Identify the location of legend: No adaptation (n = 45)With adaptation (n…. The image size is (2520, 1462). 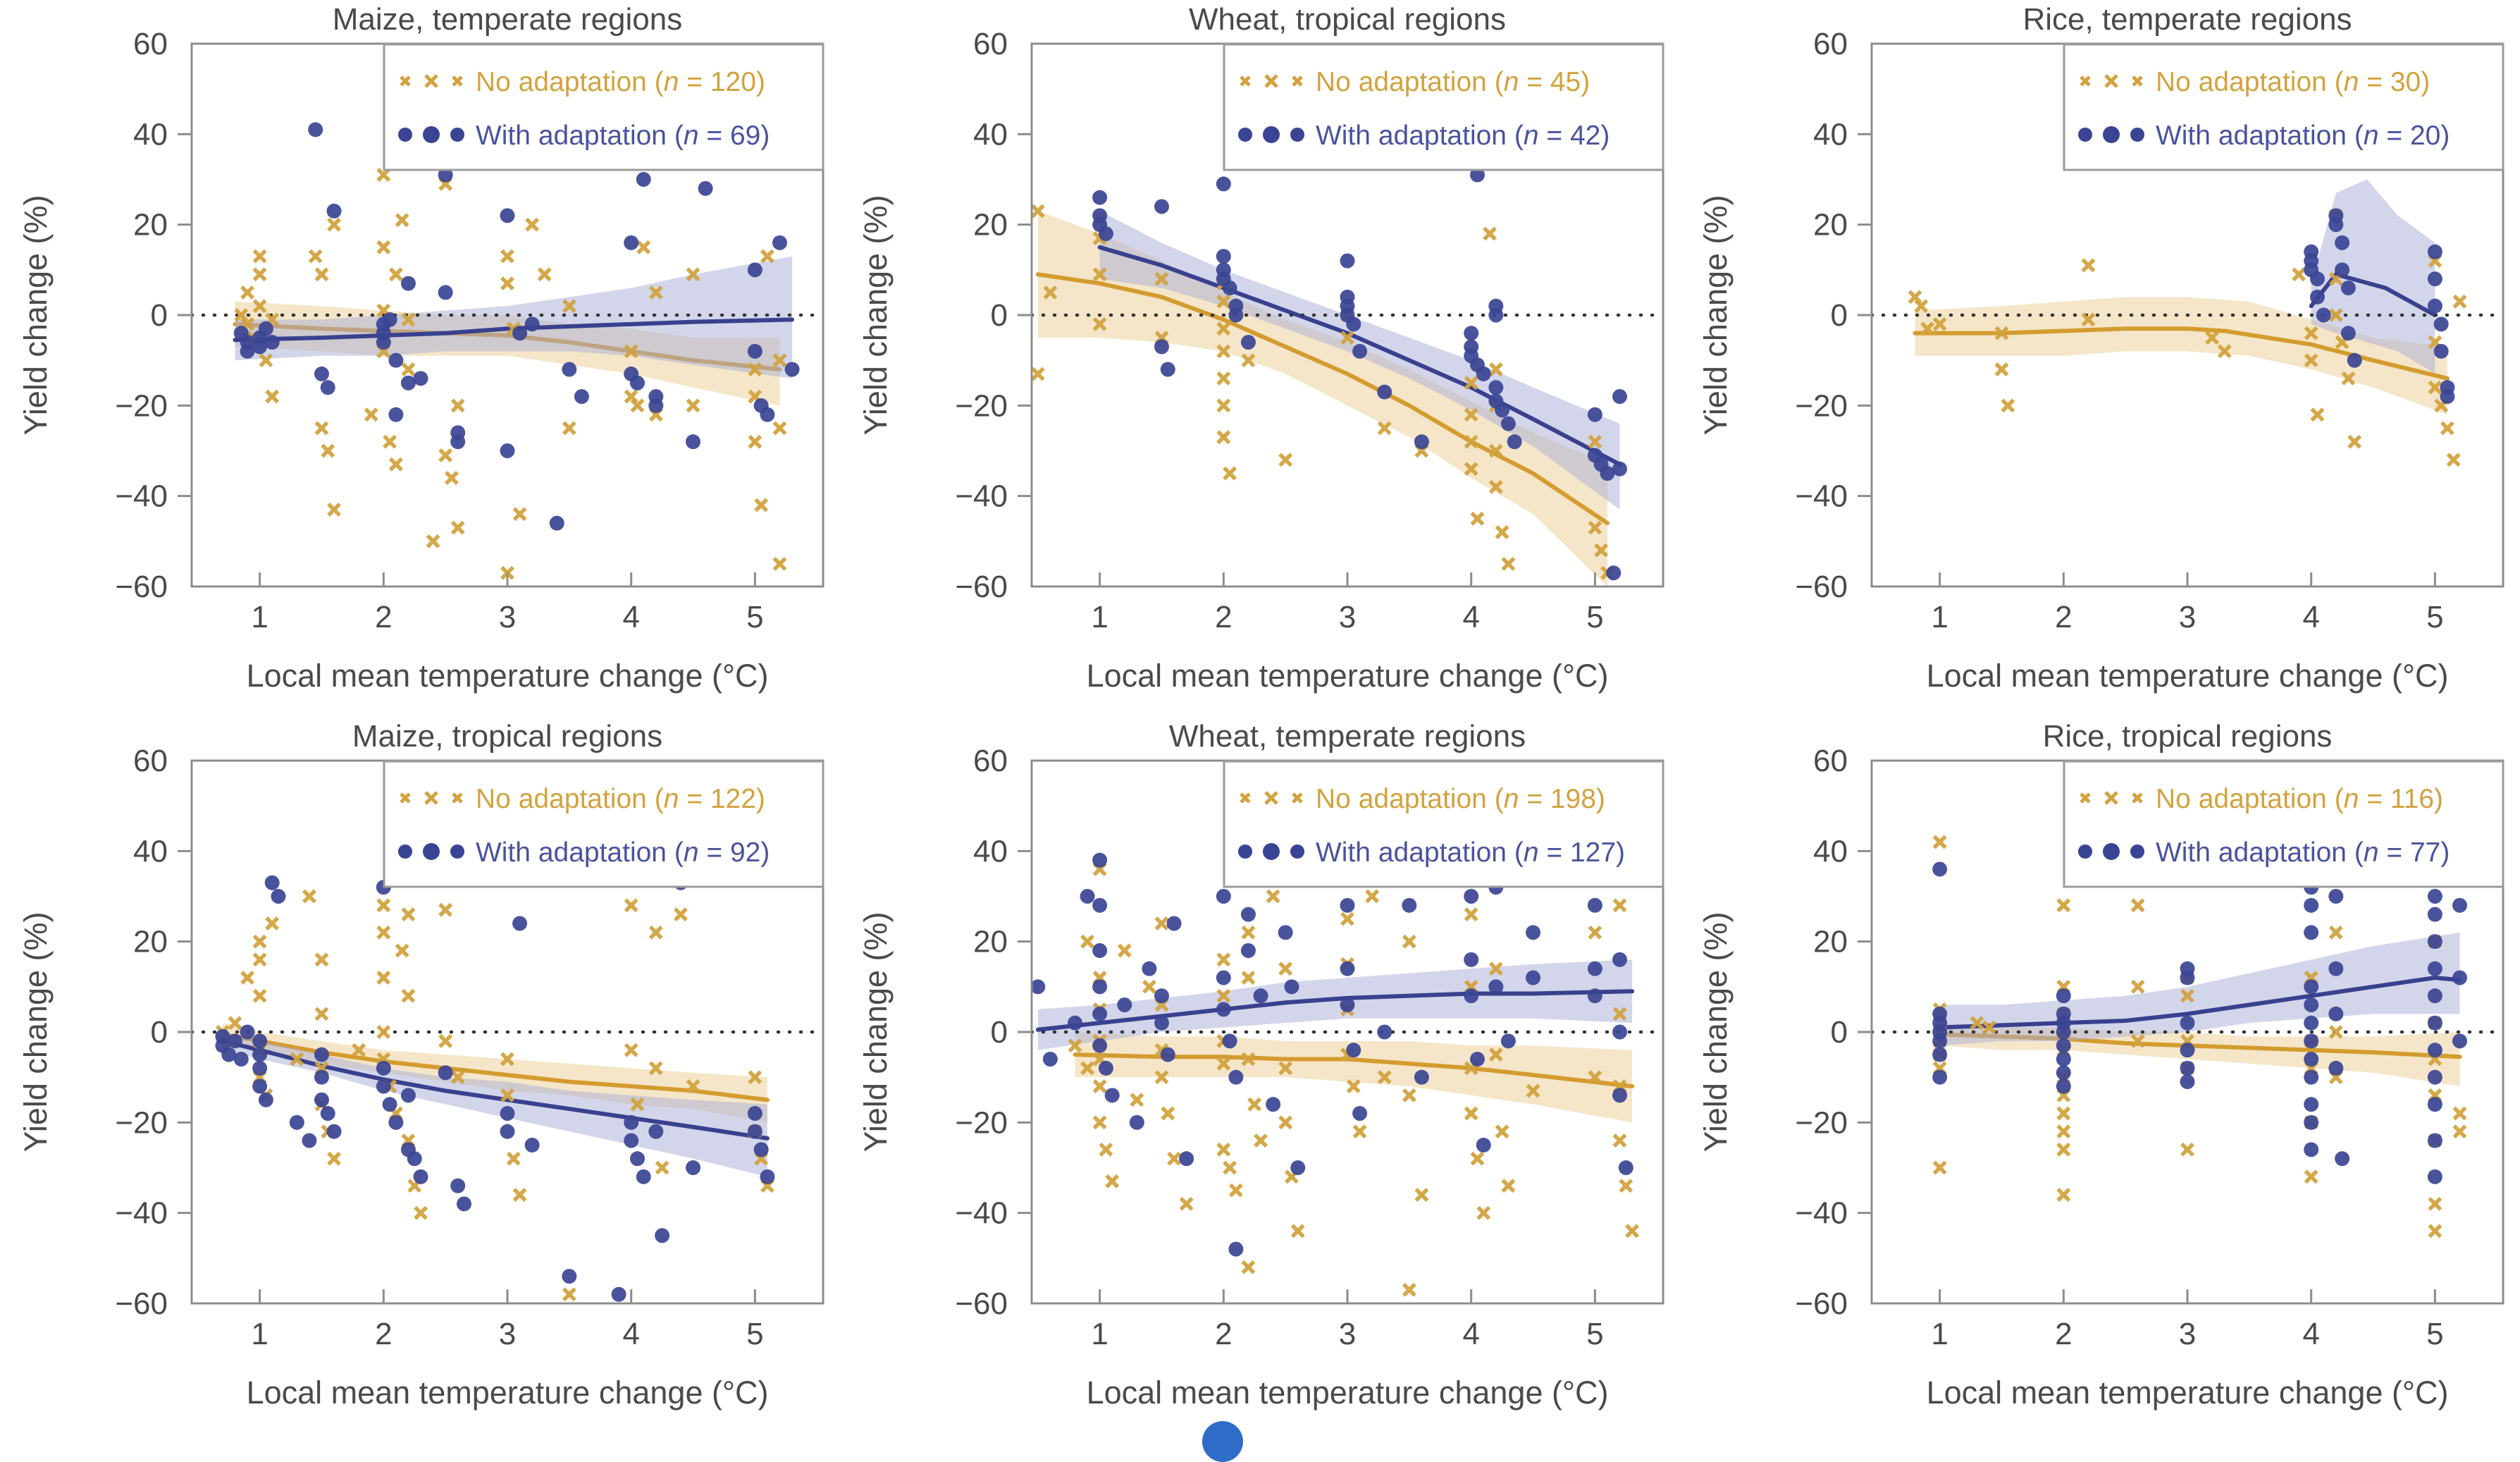
(1443, 107).